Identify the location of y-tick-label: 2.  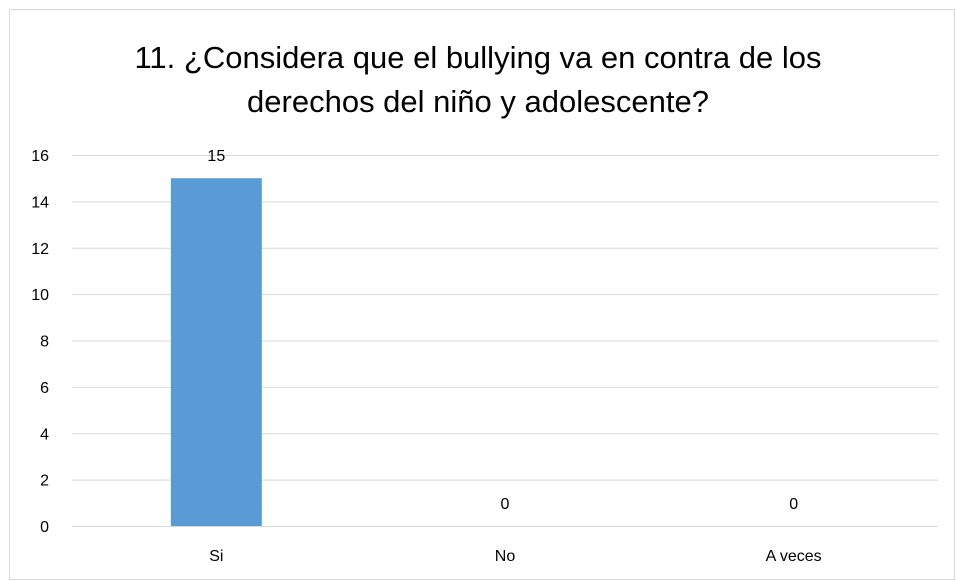
(44, 481).